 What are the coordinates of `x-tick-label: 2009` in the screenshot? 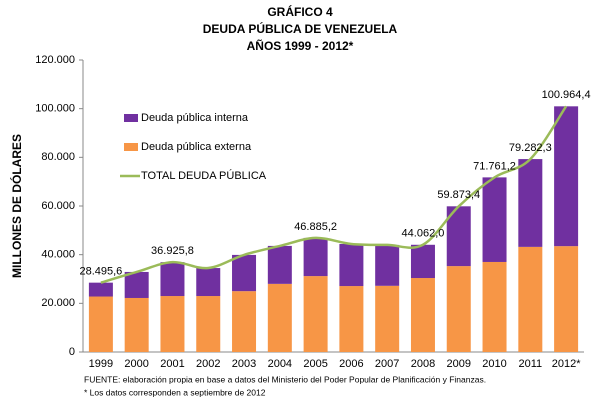 It's located at (459, 364).